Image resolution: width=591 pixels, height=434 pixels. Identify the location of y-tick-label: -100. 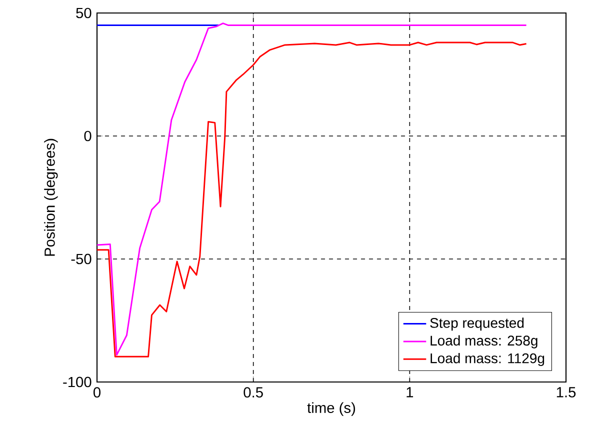
(77, 382).